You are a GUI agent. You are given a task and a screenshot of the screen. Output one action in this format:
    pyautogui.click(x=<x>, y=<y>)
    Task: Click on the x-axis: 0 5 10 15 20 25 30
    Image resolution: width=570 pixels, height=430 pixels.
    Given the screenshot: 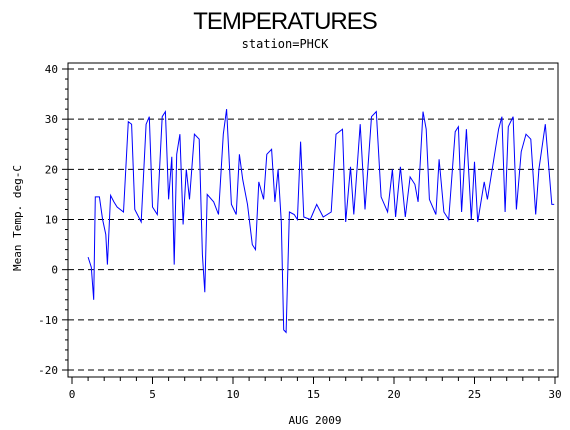 What is the action you would take?
    pyautogui.click(x=315, y=389)
    